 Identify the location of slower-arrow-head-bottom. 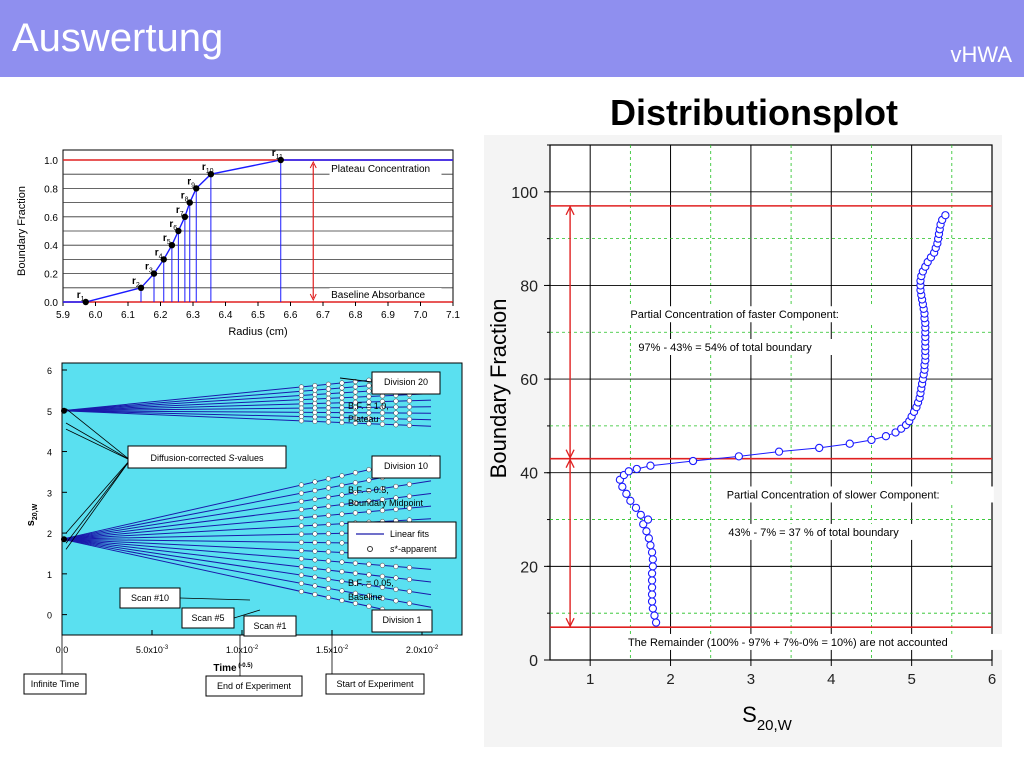
(570, 622).